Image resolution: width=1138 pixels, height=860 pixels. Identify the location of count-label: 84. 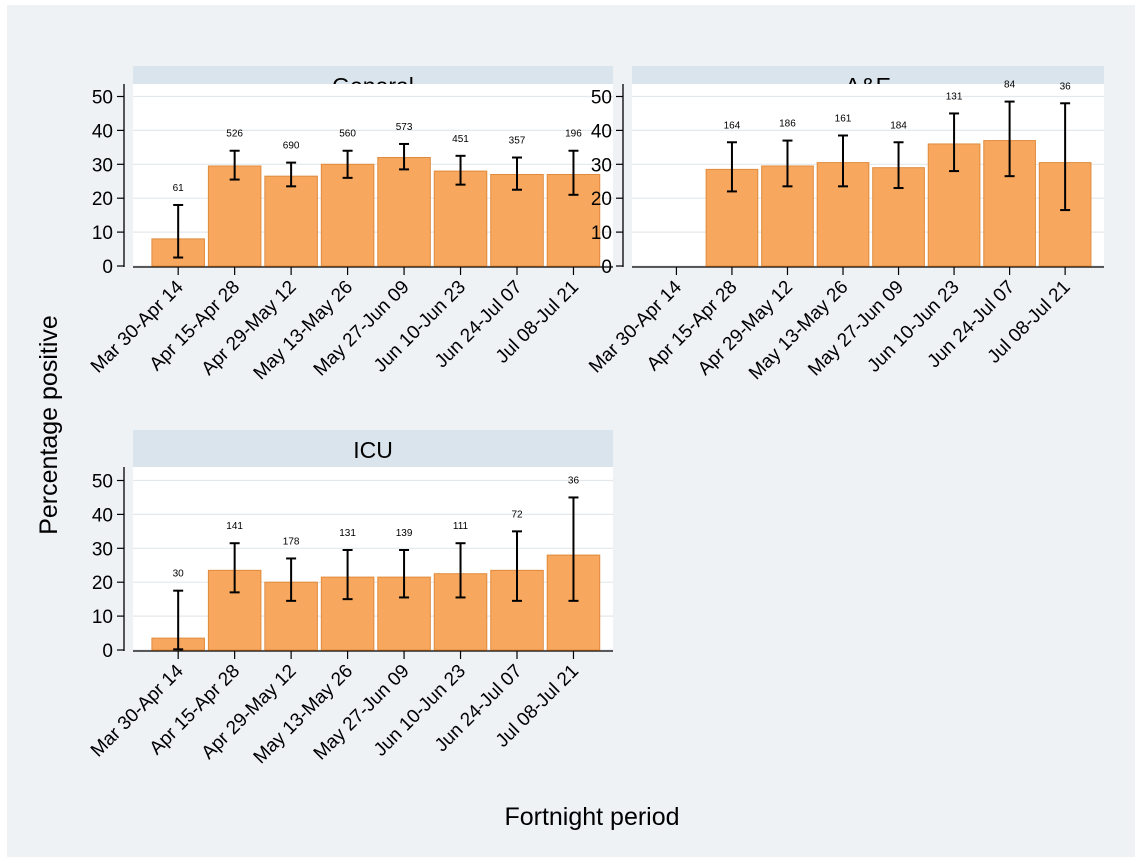
(1010, 85).